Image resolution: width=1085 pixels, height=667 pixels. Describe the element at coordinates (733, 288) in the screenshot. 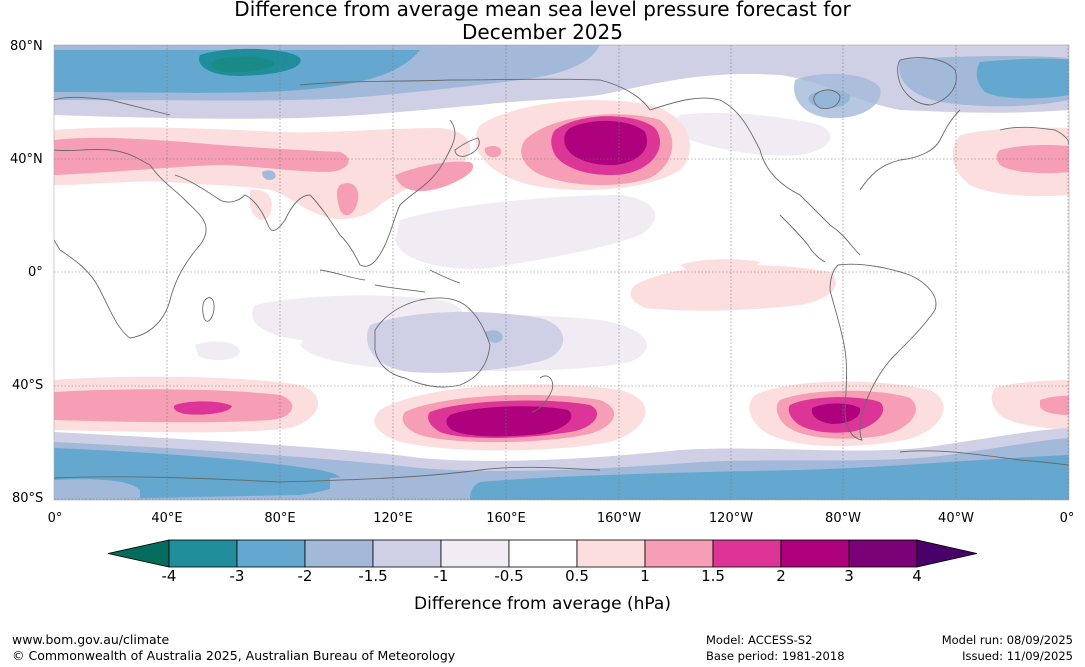

I see `east-pacific-positive` at that location.